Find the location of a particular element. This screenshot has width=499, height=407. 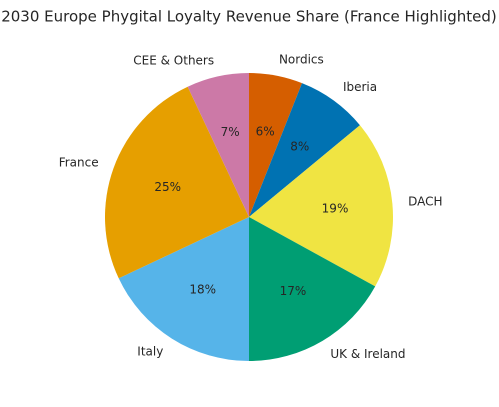

percent-label: 6% is located at coordinates (265, 132).